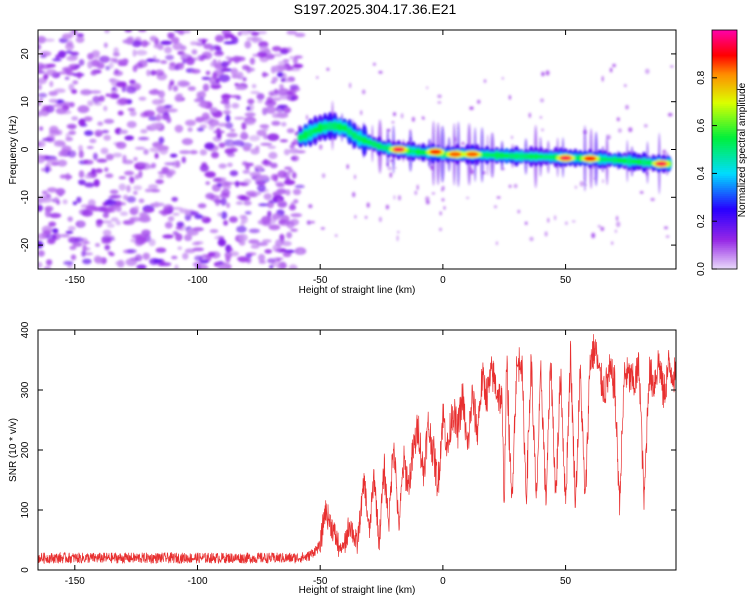 The width and height of the screenshot is (750, 600). Describe the element at coordinates (443, 280) in the screenshot. I see `spectrogram-x-tick-label: 0` at that location.